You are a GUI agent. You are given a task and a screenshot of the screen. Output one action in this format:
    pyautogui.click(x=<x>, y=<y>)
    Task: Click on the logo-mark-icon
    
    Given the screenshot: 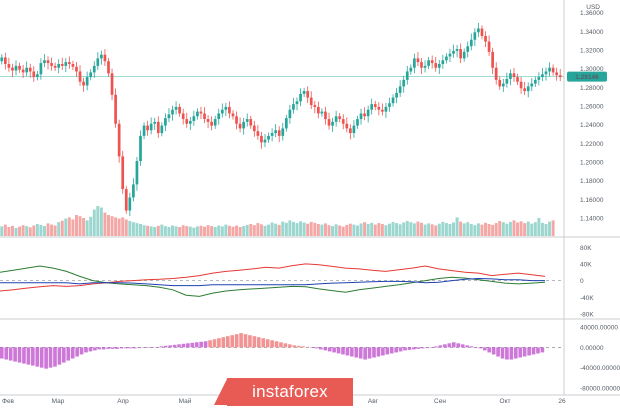 What is the action you would take?
    pyautogui.click(x=220, y=392)
    